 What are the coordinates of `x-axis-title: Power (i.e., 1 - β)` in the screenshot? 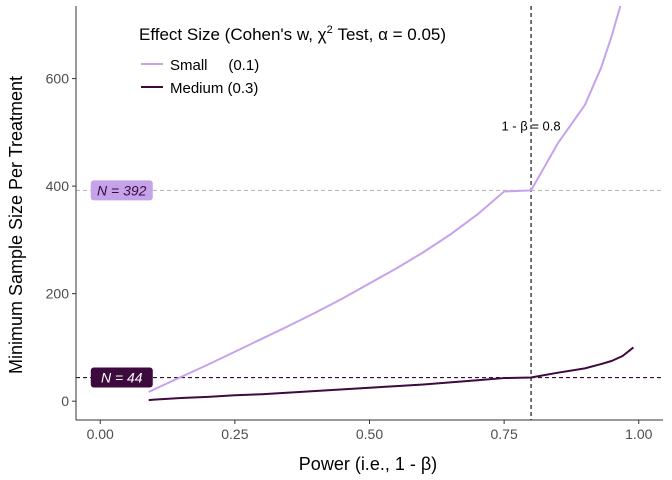 It's located at (368, 464).